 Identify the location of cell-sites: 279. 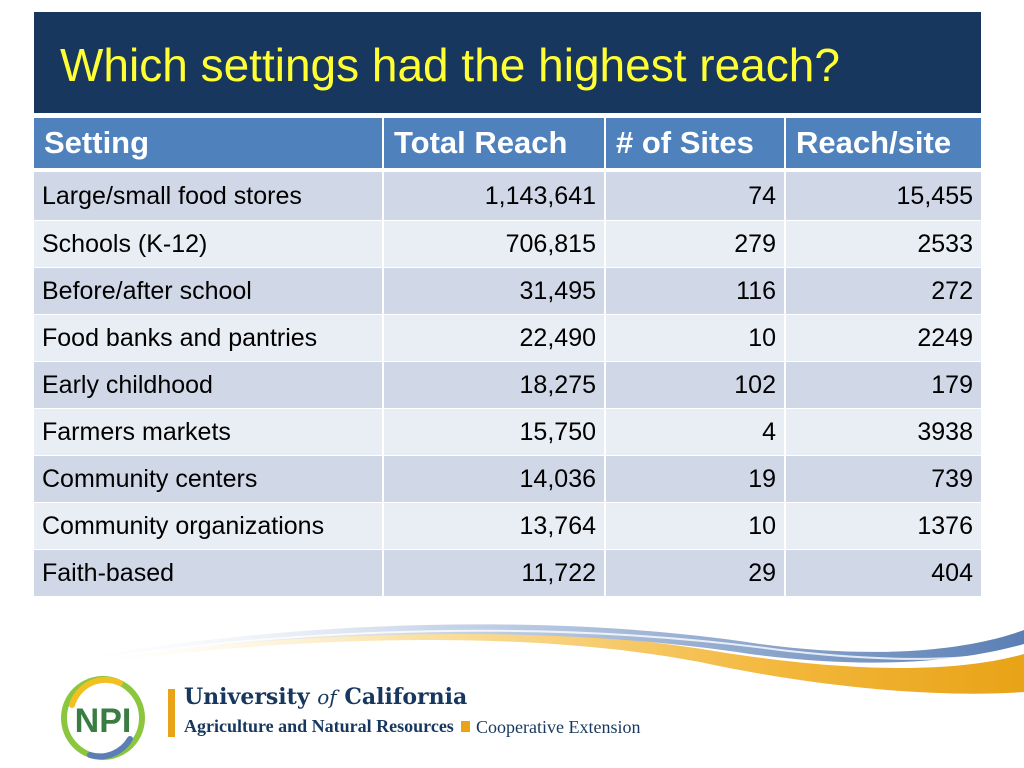
(695, 244).